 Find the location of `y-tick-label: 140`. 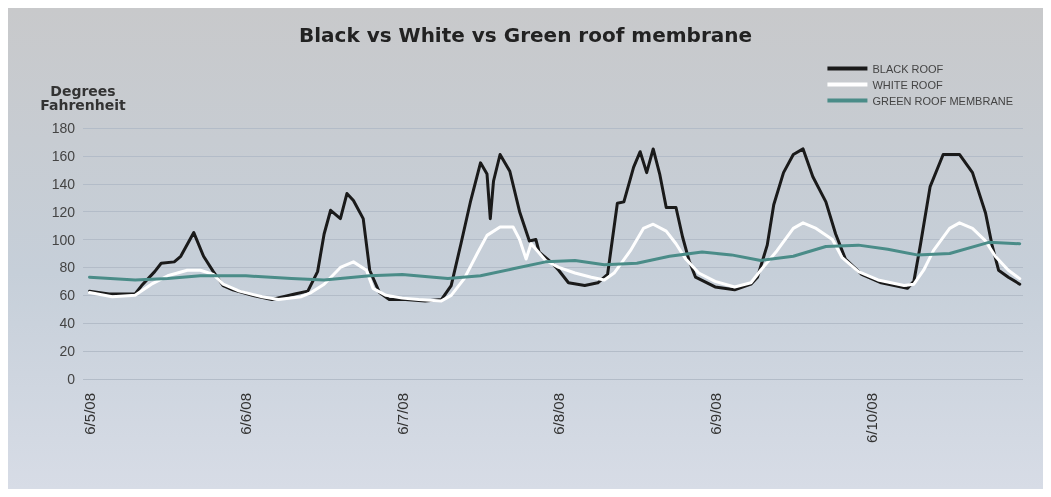

y-tick-label: 140 is located at coordinates (63, 183).